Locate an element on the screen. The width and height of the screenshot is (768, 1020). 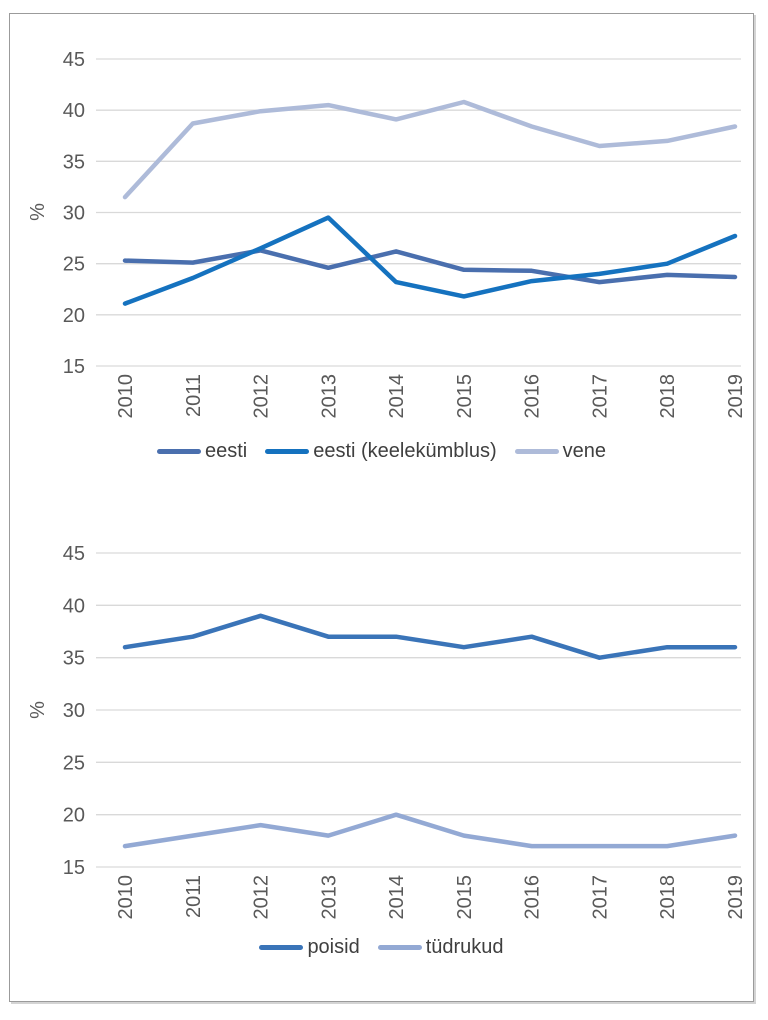
legend-label-poisid: poisid is located at coordinates (333, 947).